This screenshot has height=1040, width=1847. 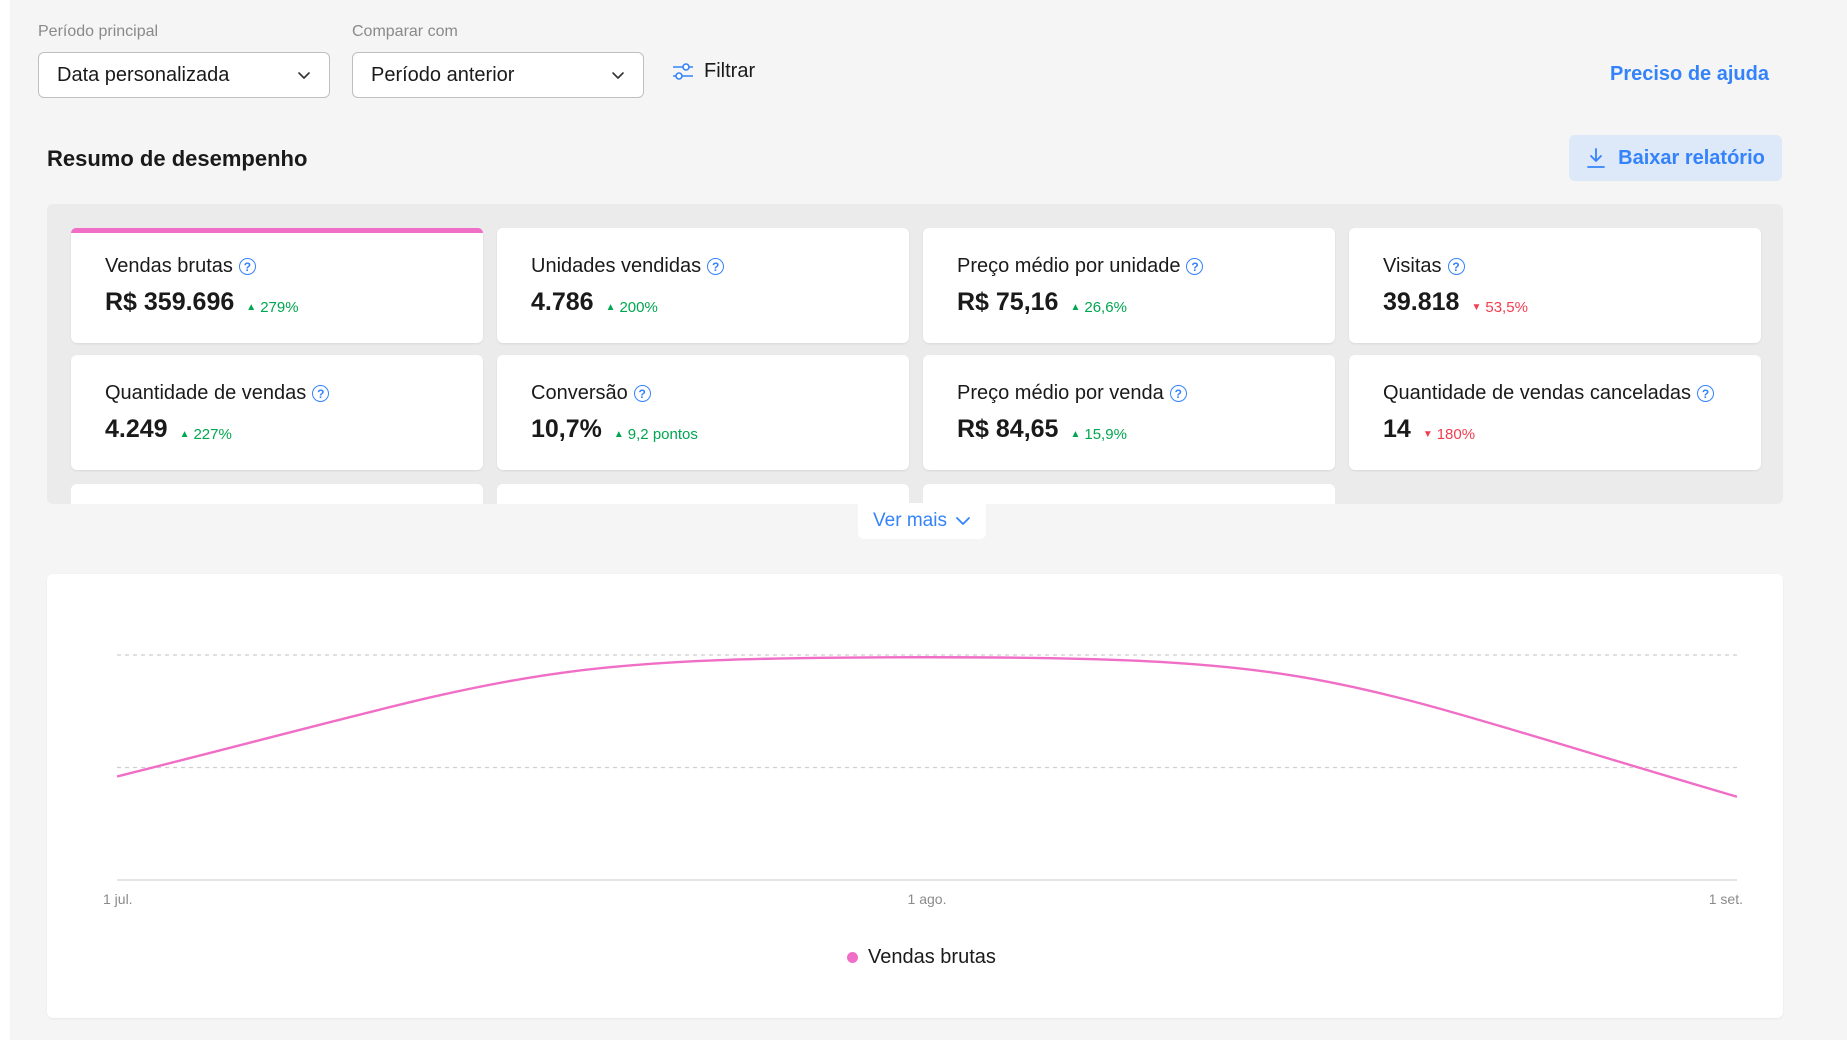 I want to click on download-report-button: Baixar relatório, so click(x=1675, y=158).